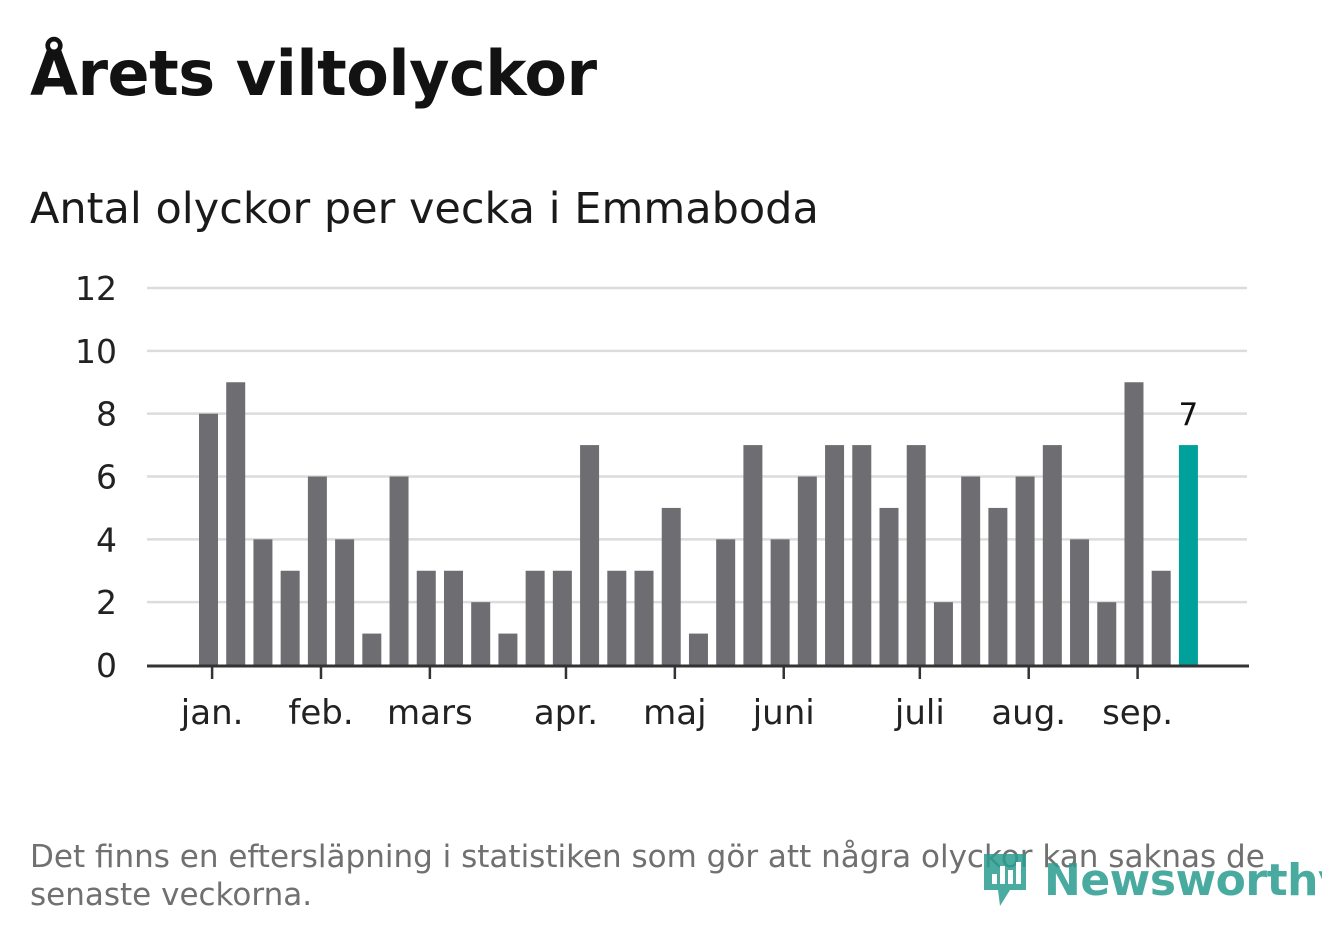 Image resolution: width=1322 pixels, height=939 pixels. What do you see at coordinates (96, 288) in the screenshot?
I see `y-tick-label: 12` at bounding box center [96, 288].